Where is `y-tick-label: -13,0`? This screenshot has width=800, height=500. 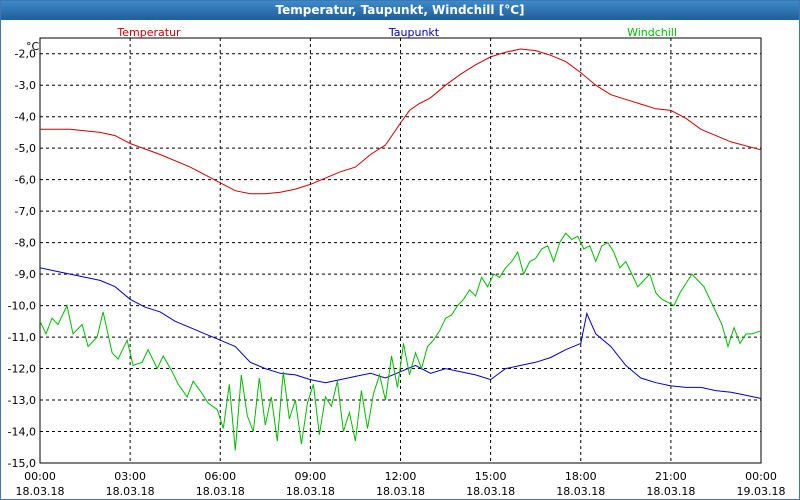 y-tick-label: -13,0 is located at coordinates (22, 400).